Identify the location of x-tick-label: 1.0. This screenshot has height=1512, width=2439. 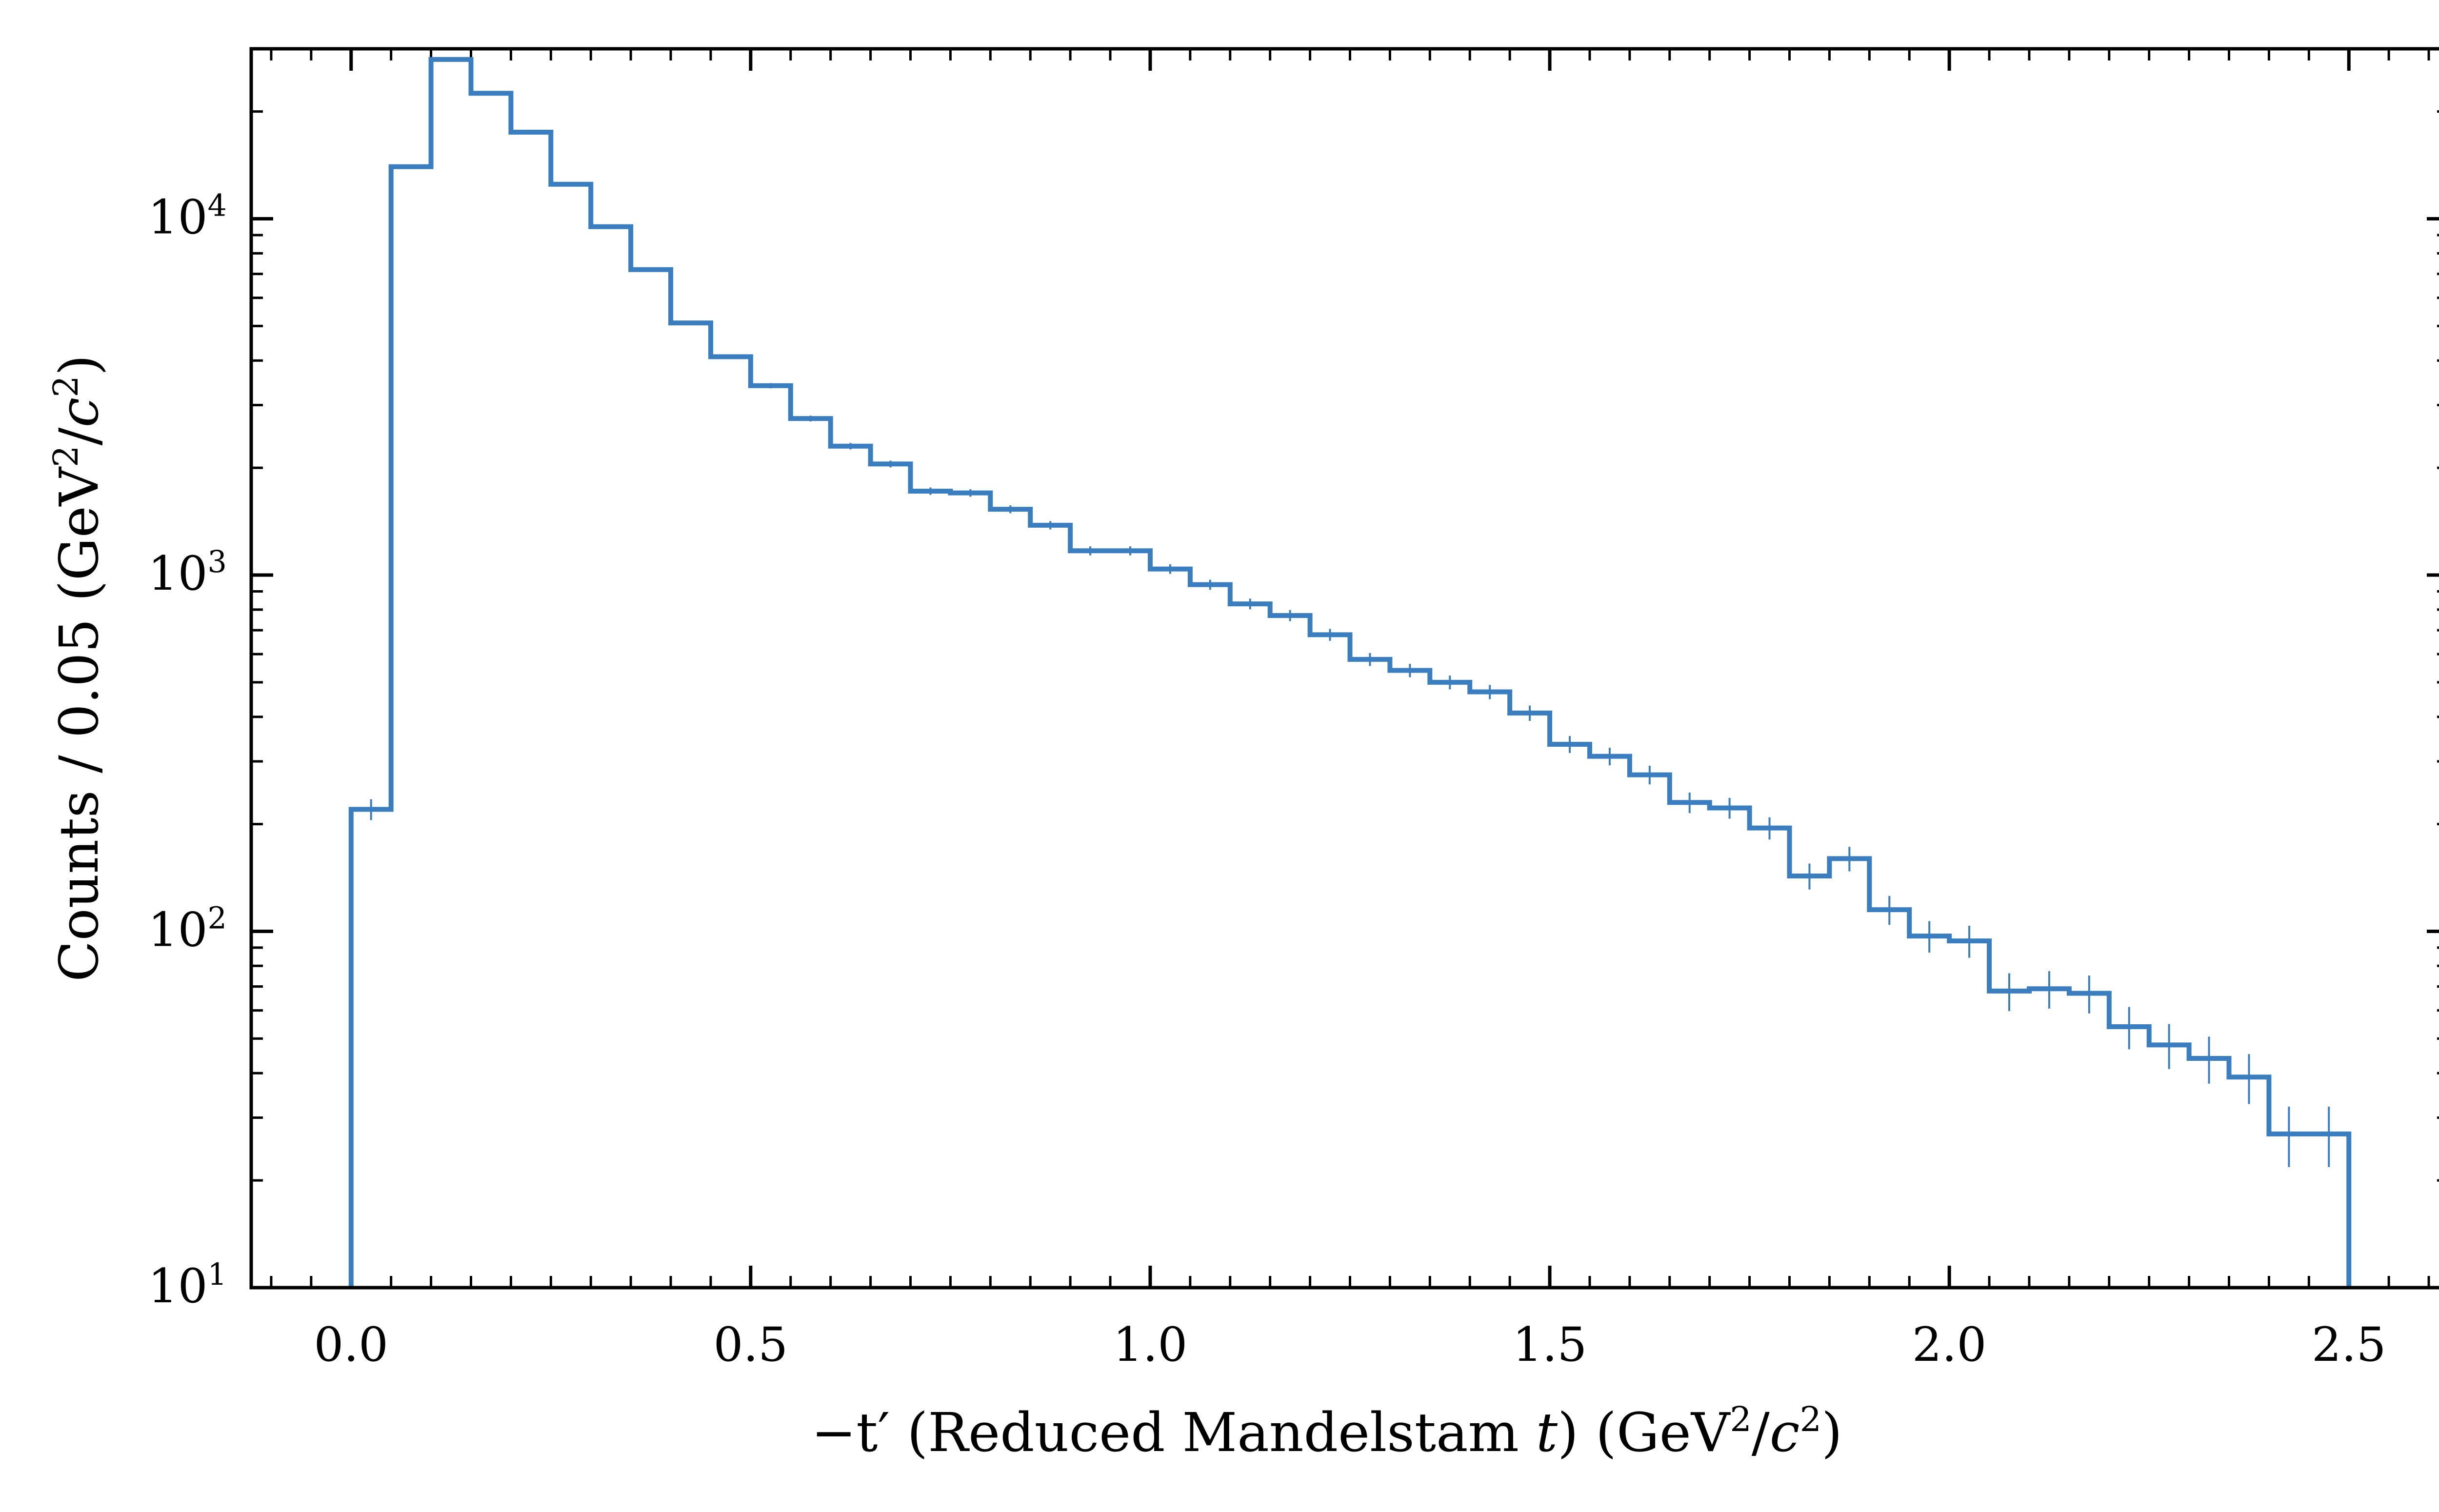
(1151, 1344).